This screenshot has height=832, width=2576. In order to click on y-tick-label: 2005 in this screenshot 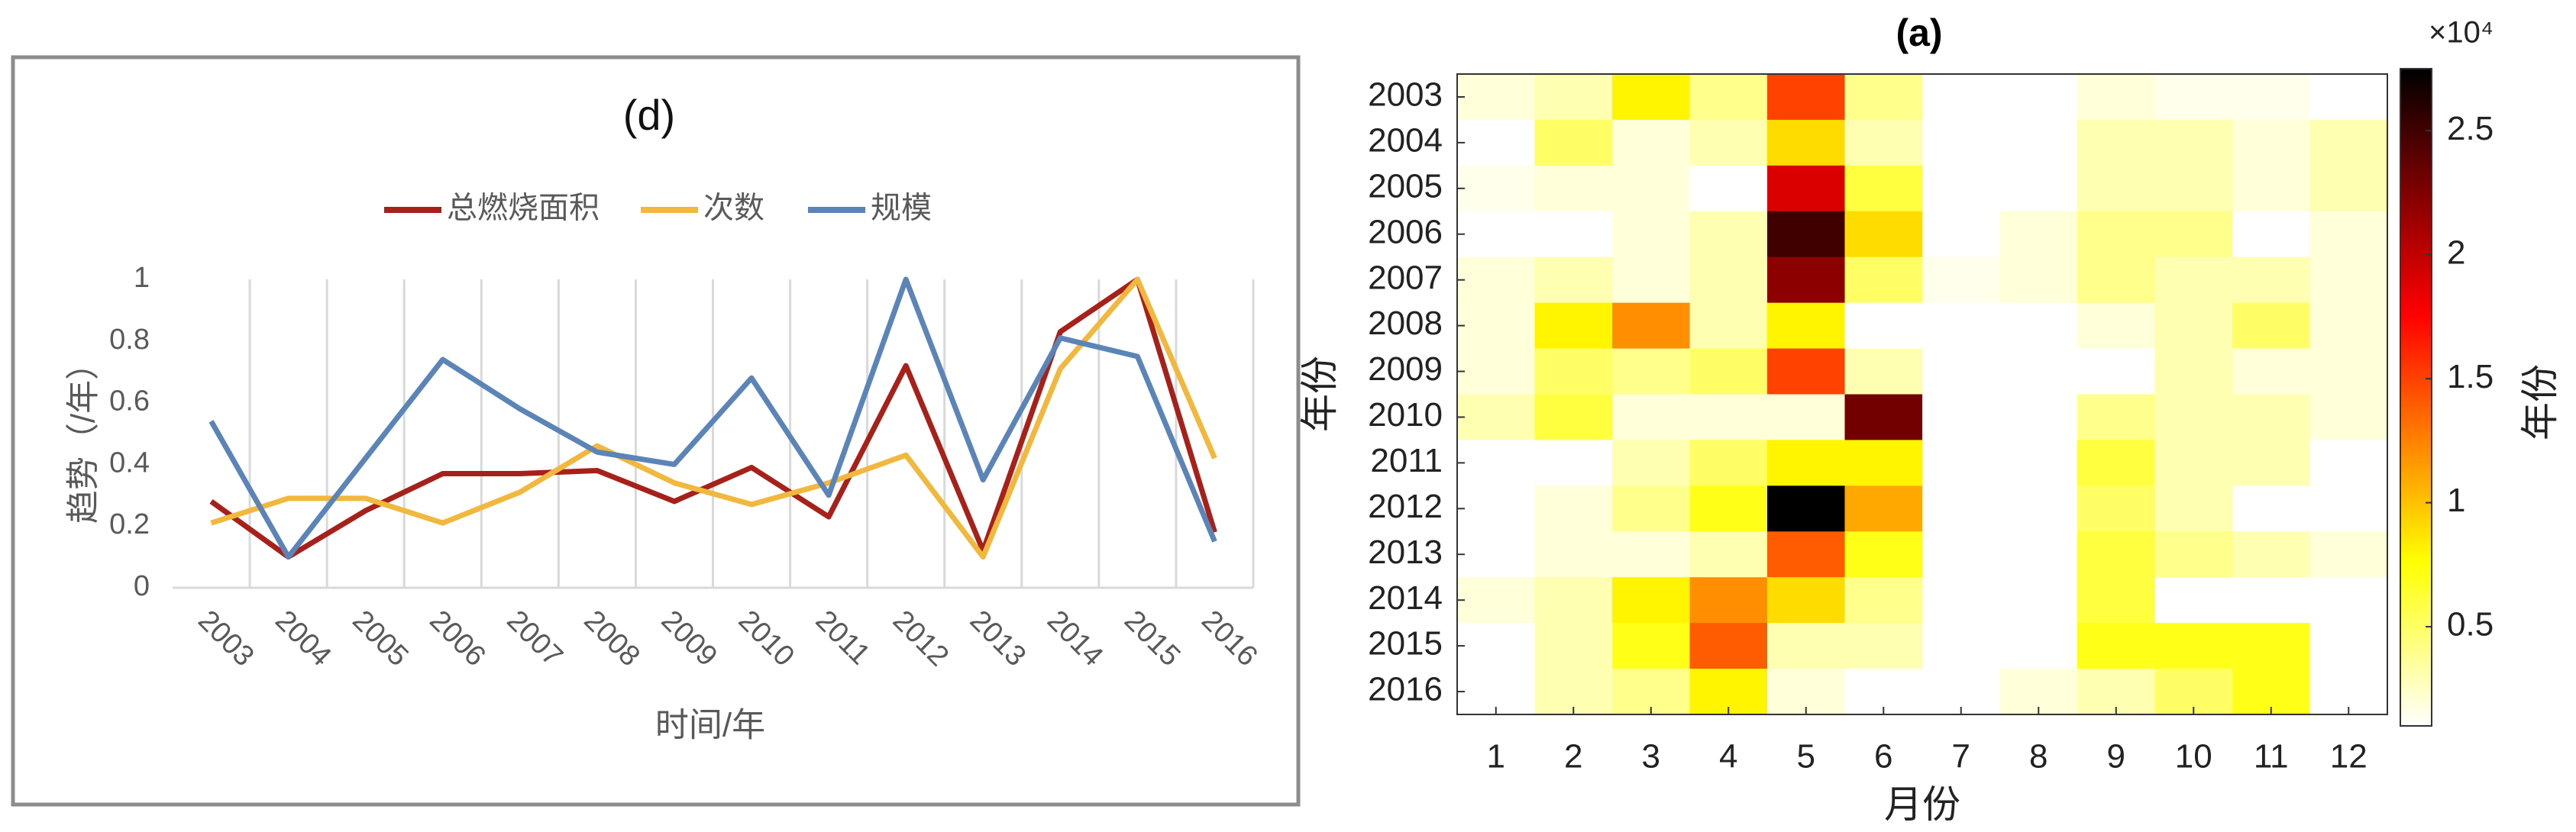, I will do `click(1405, 186)`.